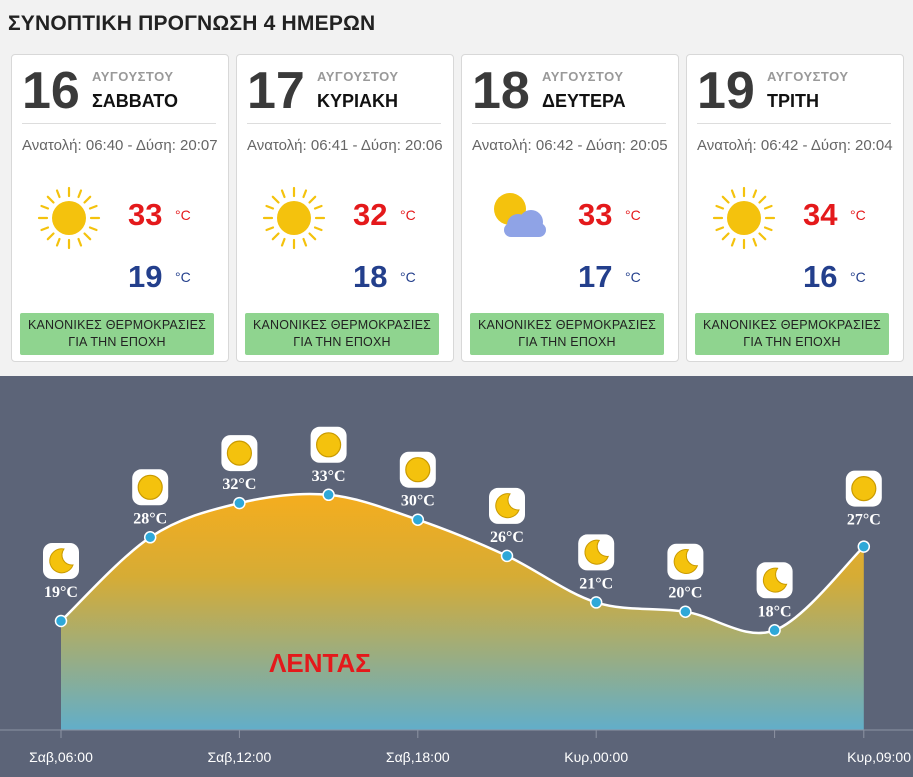  I want to click on day-number: 17, so click(276, 91).